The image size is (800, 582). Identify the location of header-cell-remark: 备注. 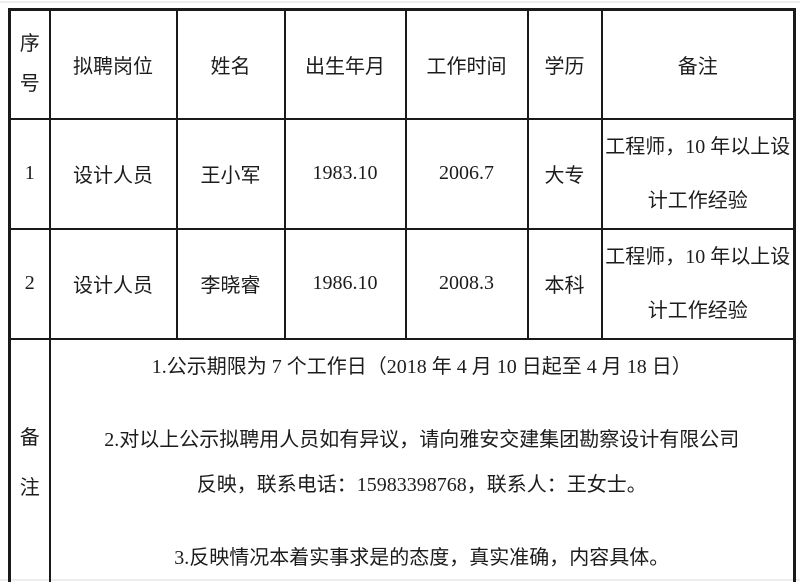
(698, 64).